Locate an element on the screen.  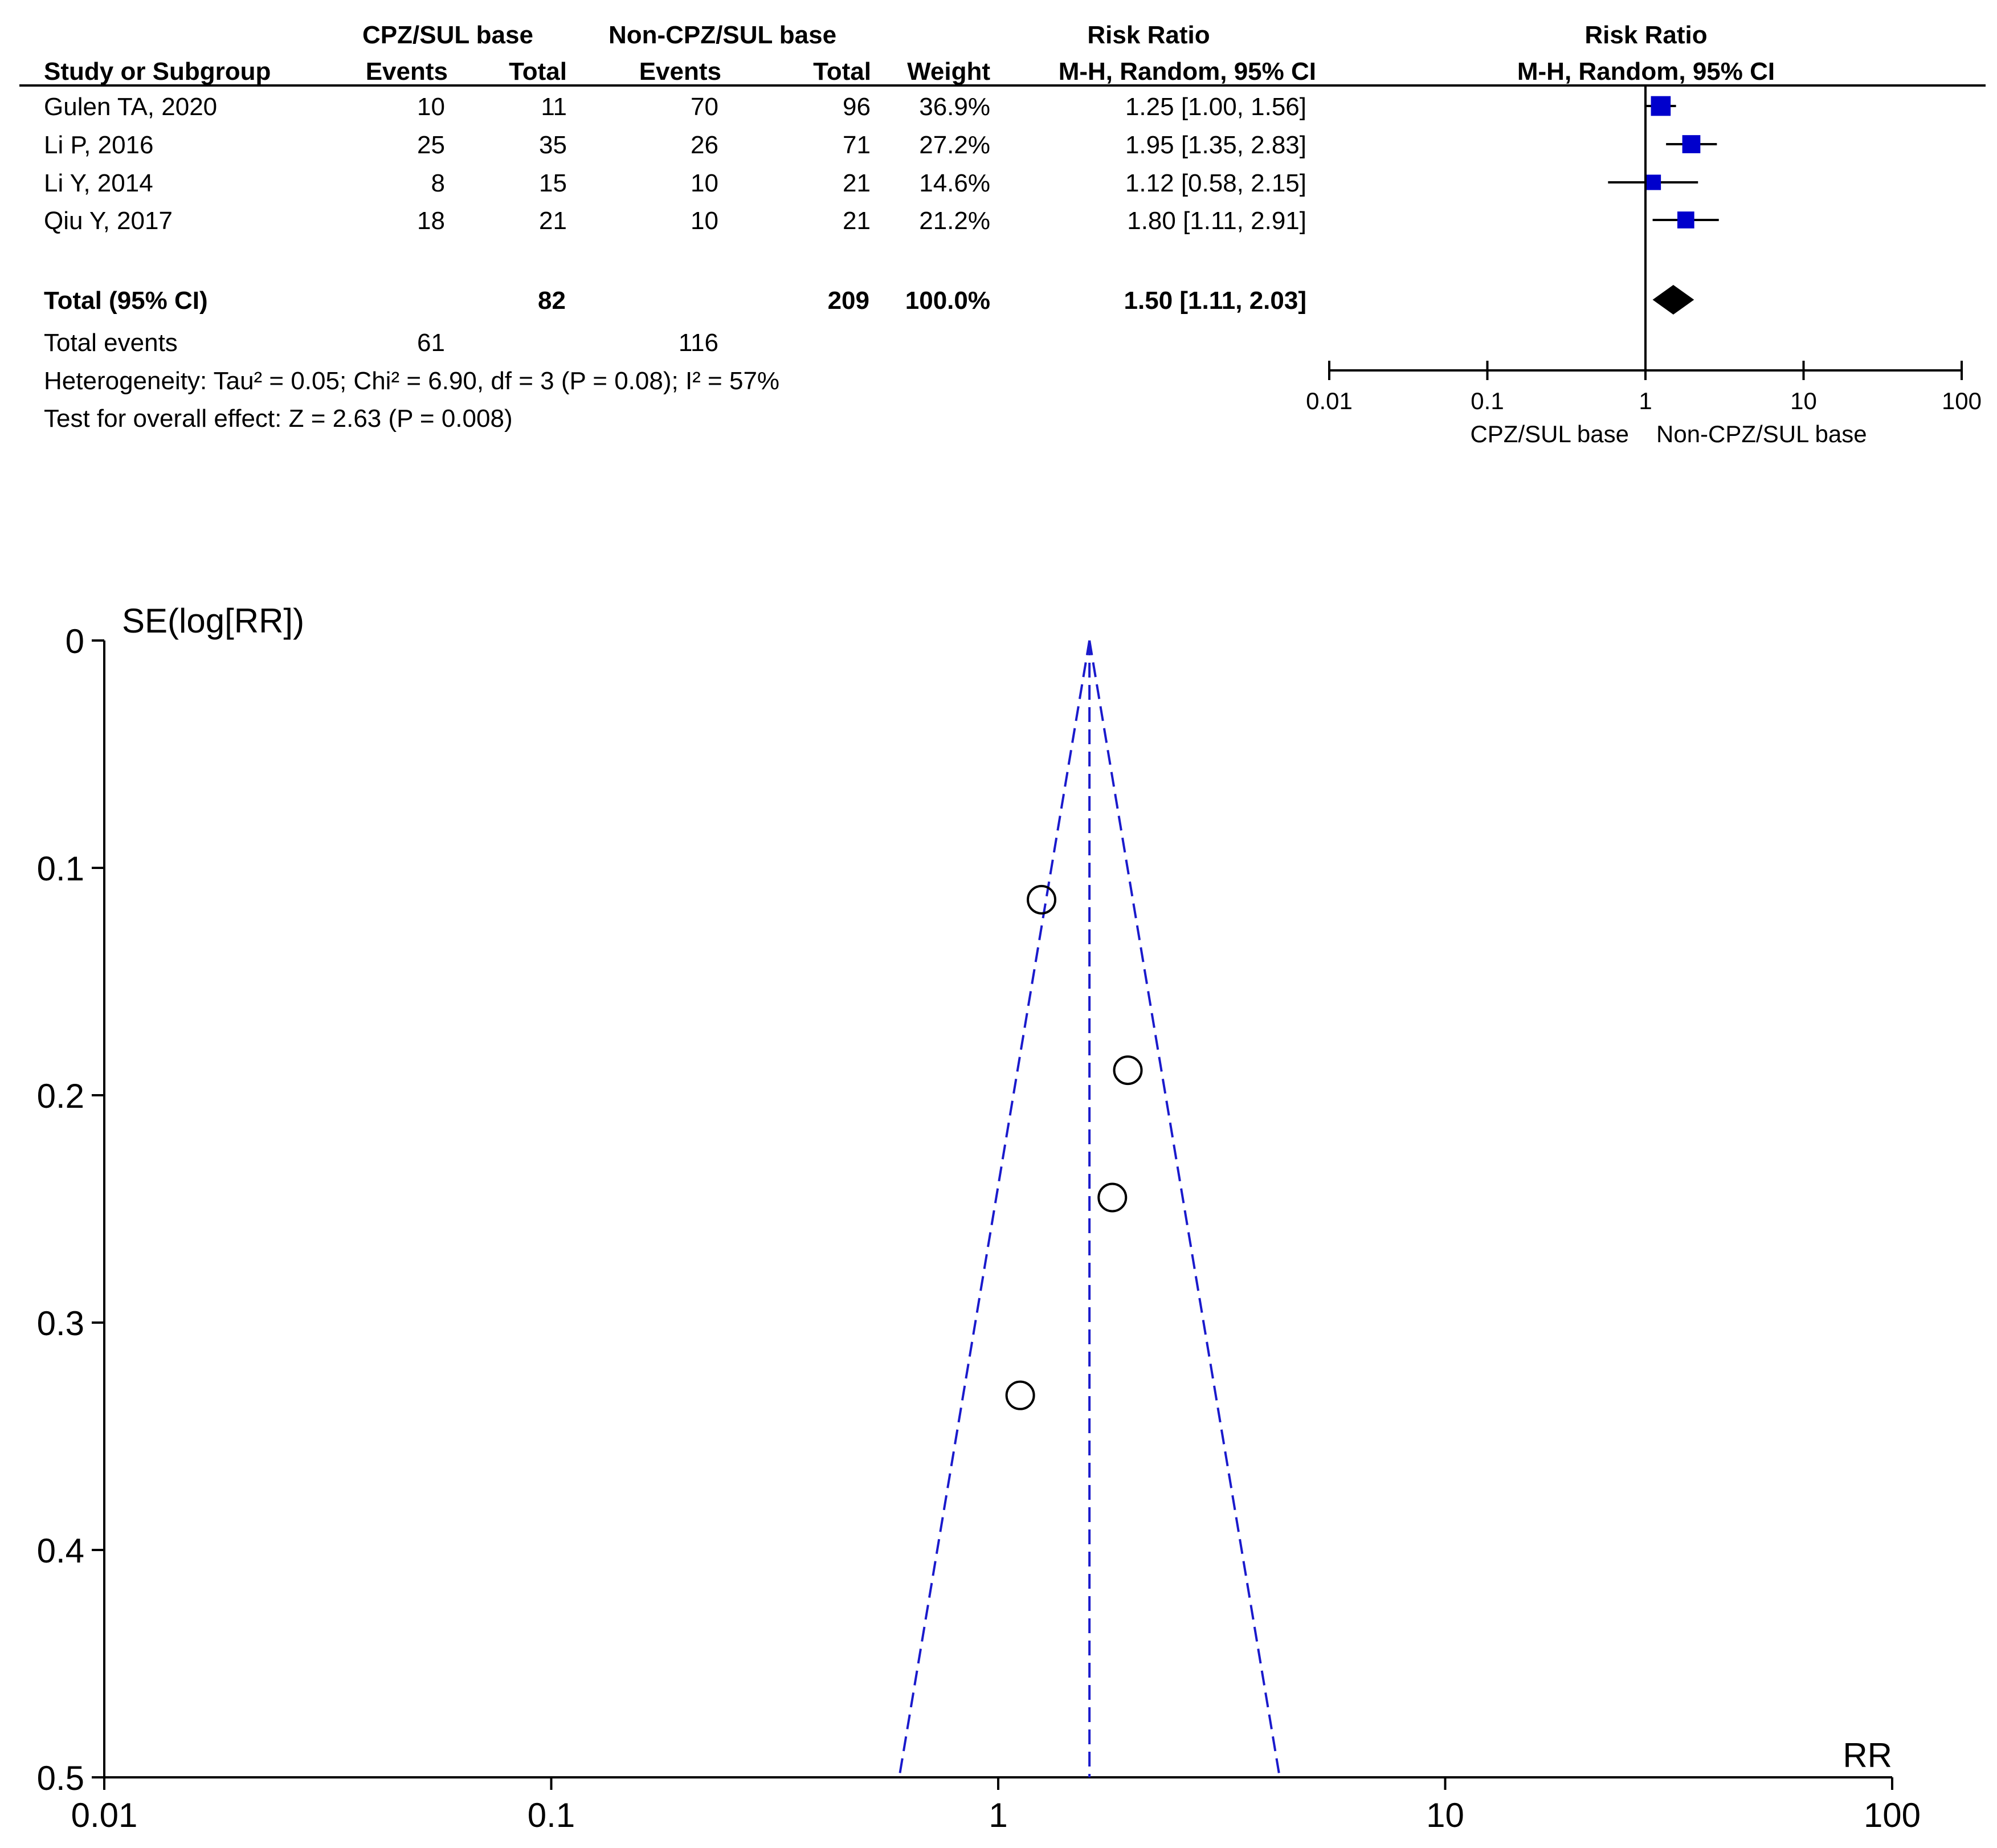
row-study: Qiu Y, 2017 is located at coordinates (108, 221).